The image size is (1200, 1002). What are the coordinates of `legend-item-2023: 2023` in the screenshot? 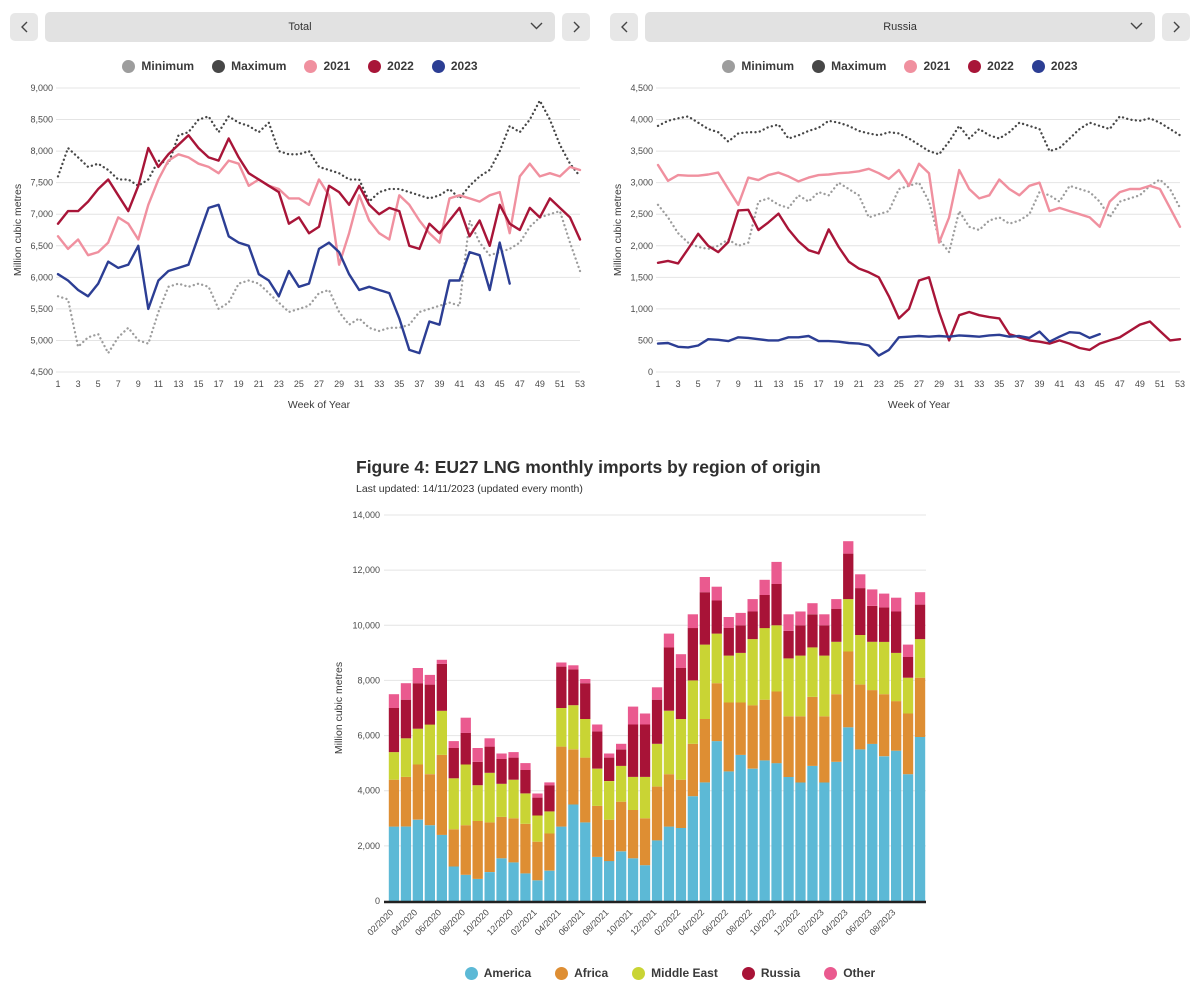 It's located at (454, 66).